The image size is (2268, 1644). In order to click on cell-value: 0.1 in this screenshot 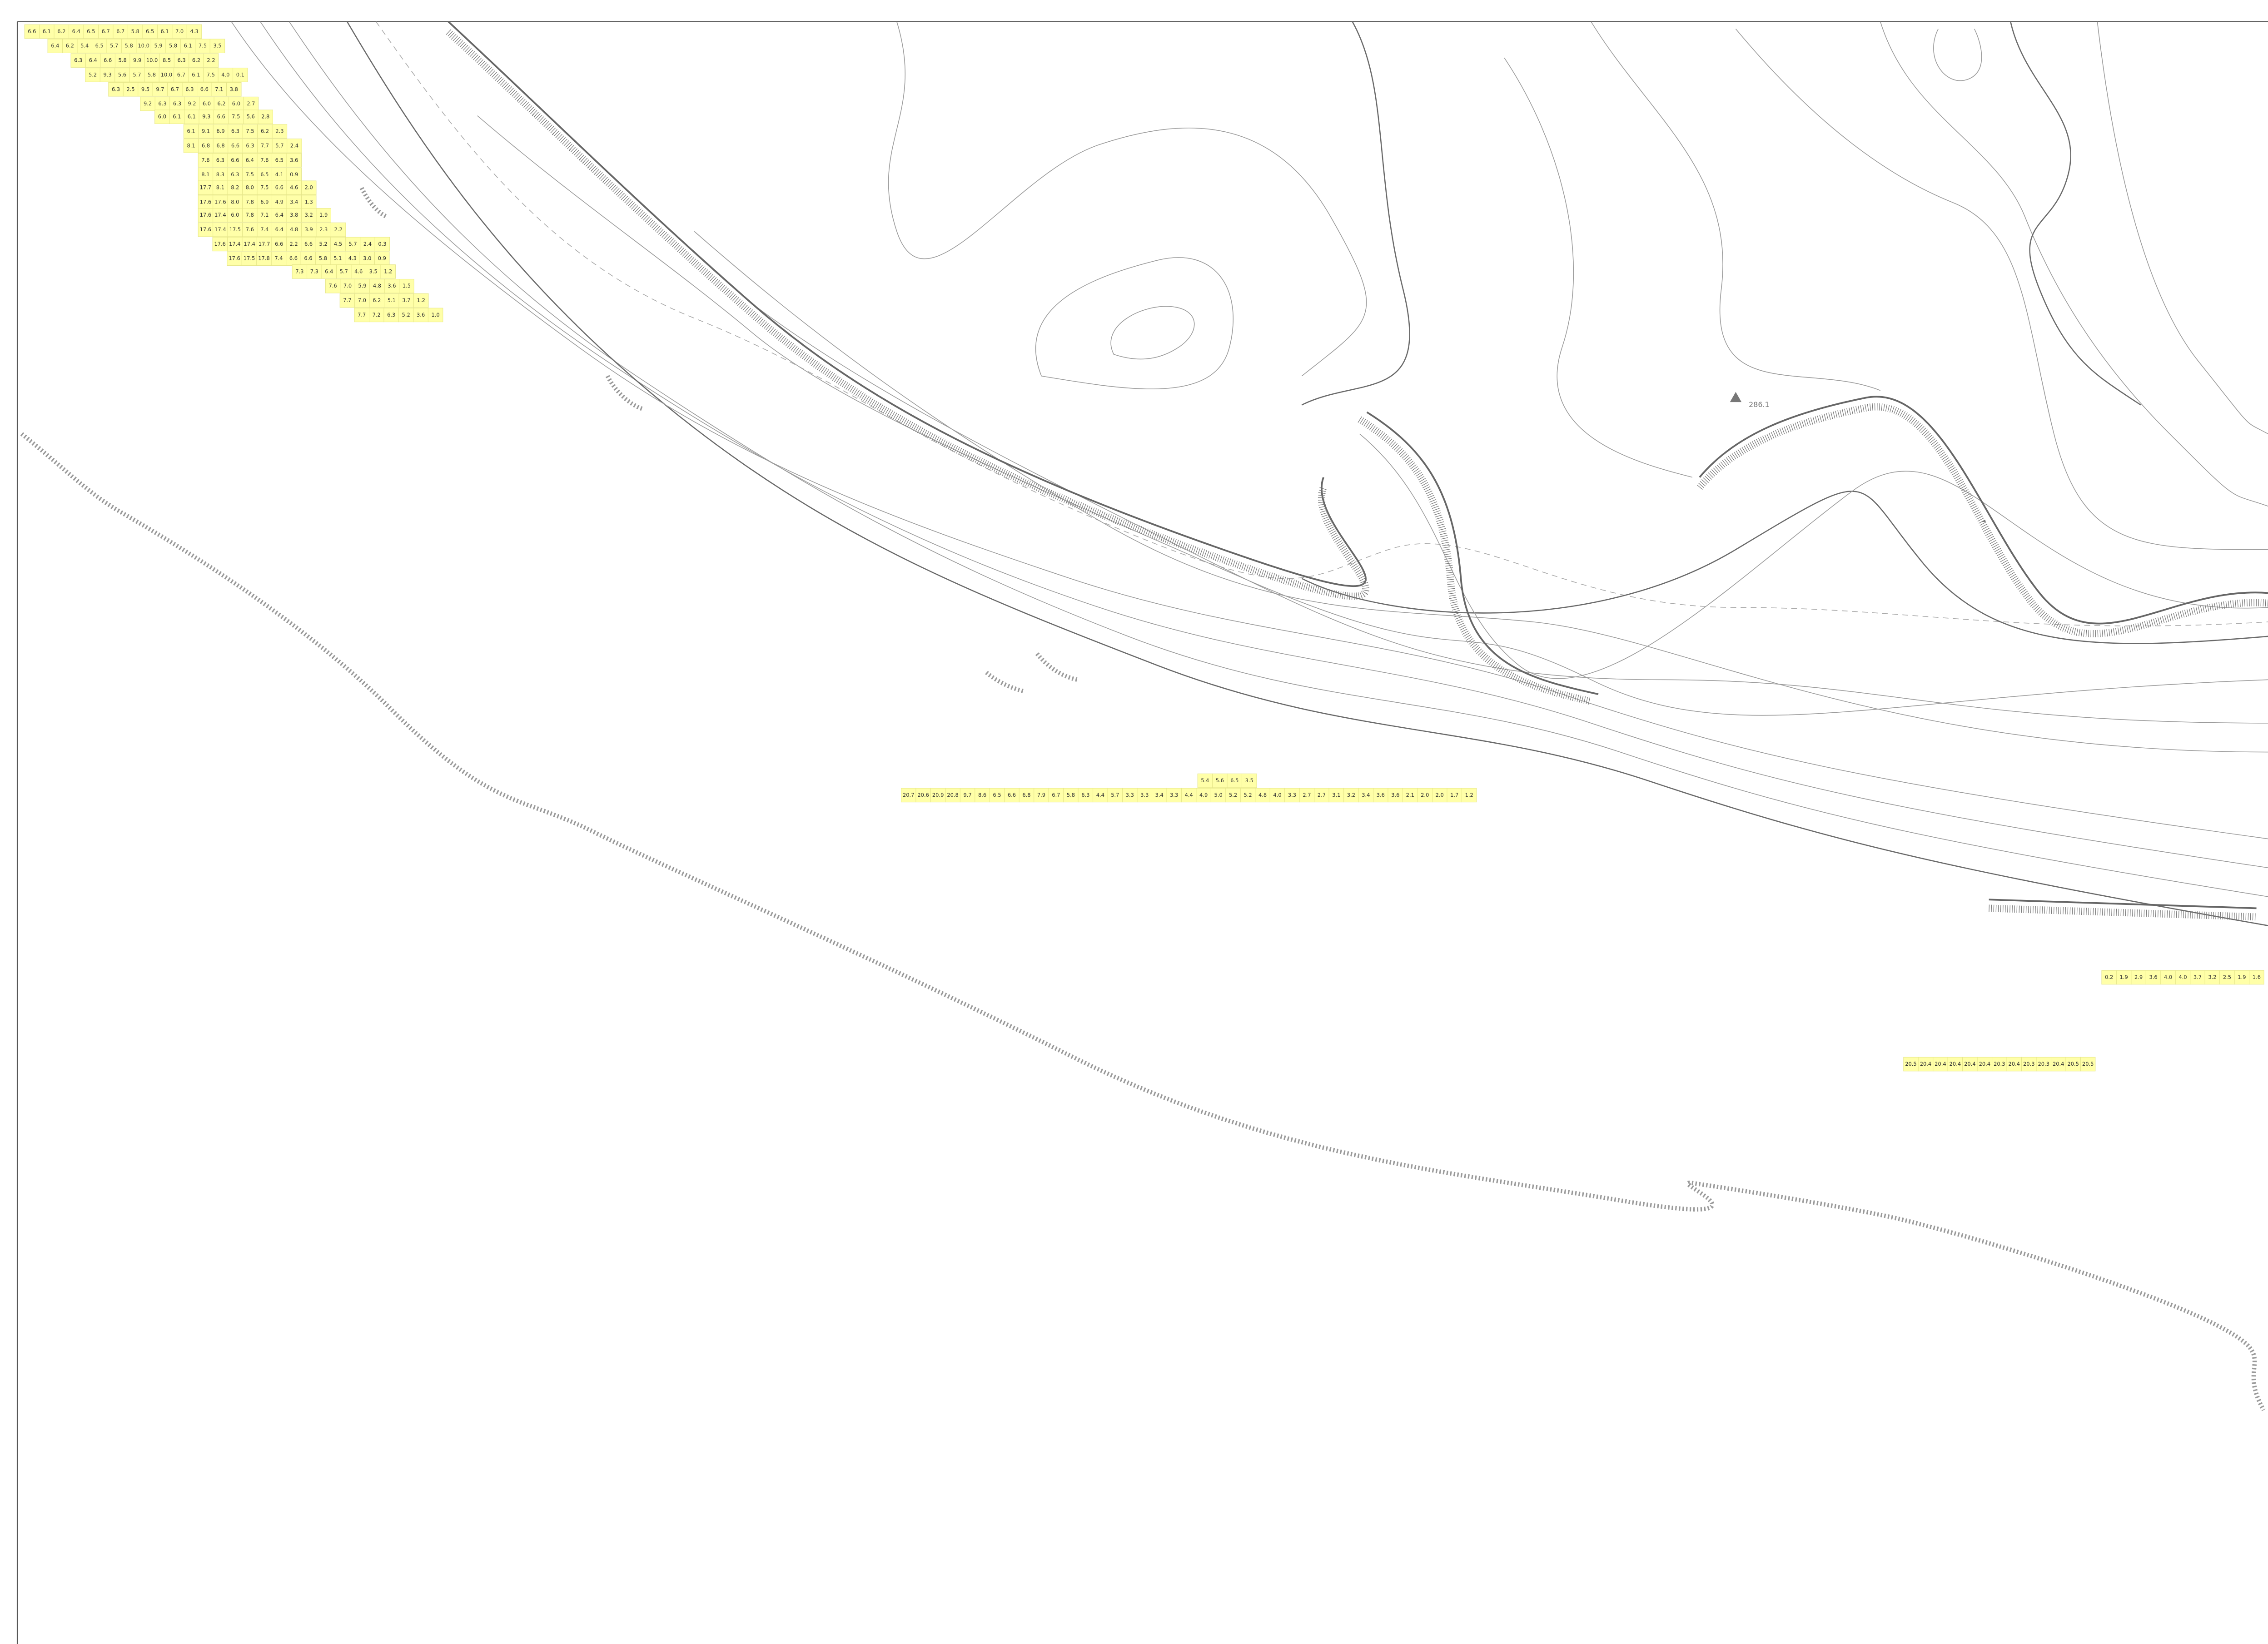, I will do `click(240, 74)`.